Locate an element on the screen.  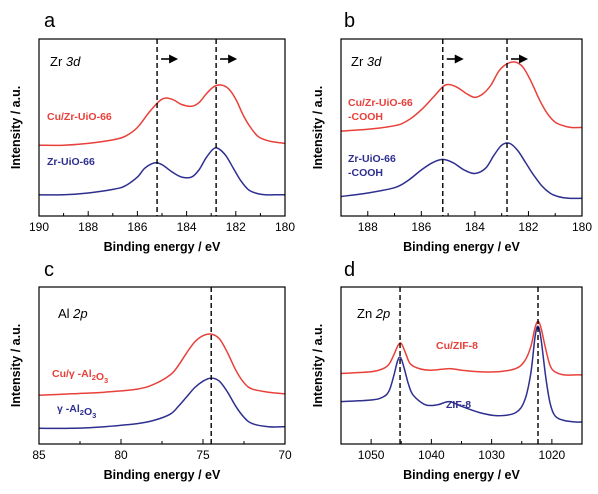
x-tick-label: 190 is located at coordinates (39, 227).